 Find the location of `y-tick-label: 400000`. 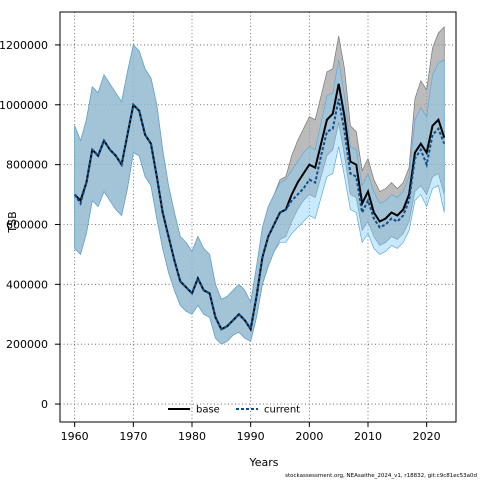

y-tick-label: 400000 is located at coordinates (27, 284).